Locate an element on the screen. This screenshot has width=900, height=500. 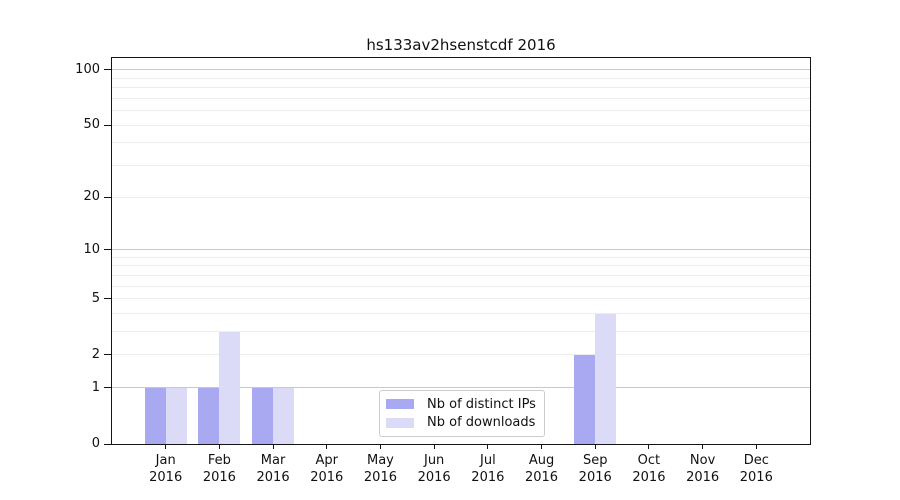
x-tick-label: May 2016 is located at coordinates (380, 469).